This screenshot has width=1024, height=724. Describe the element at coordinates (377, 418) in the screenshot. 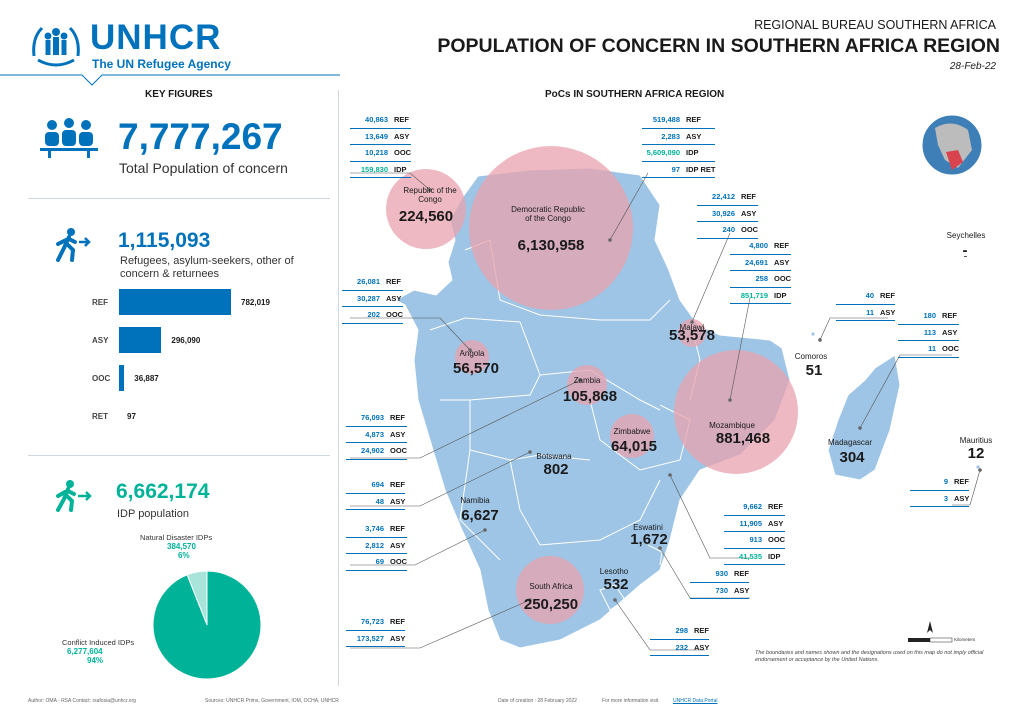

I see `stat-row: 76,093 REF` at that location.